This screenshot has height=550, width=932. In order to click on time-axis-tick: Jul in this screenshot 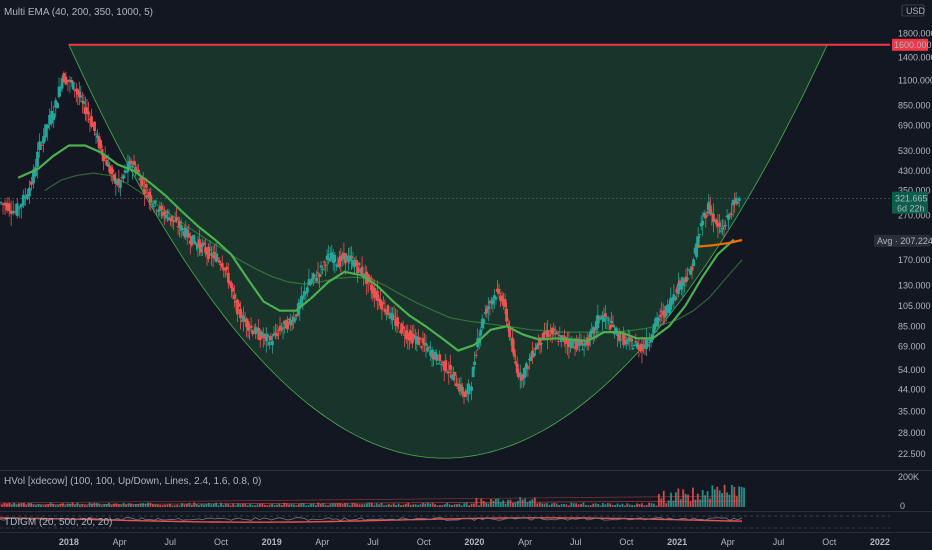, I will do `click(576, 542)`.